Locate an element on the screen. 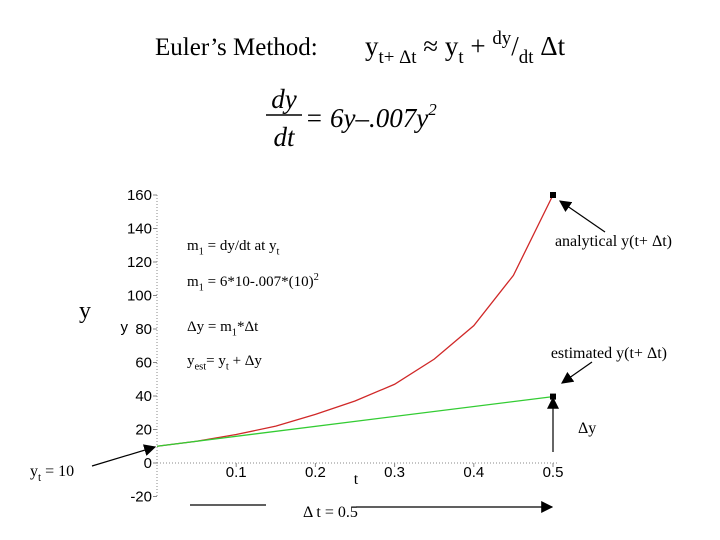 The height and width of the screenshot is (540, 720). text-part: estimated y(t+ Δt) is located at coordinates (609, 353).